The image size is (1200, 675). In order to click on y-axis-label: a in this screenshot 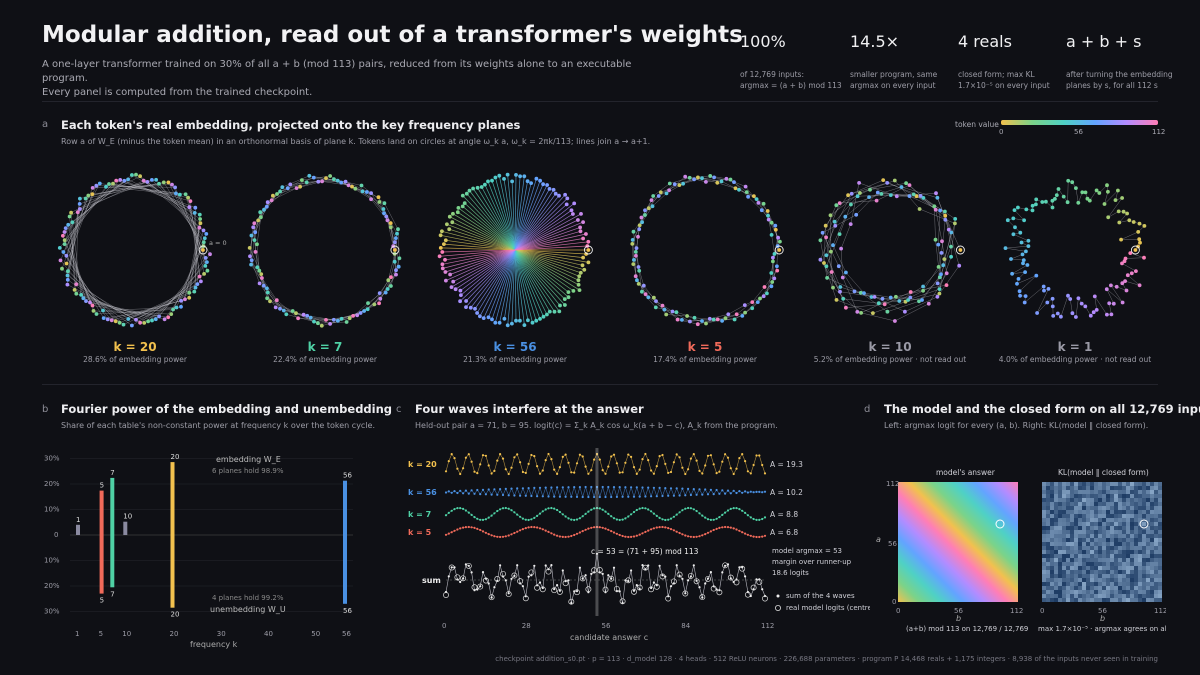, I will do `click(878, 539)`.